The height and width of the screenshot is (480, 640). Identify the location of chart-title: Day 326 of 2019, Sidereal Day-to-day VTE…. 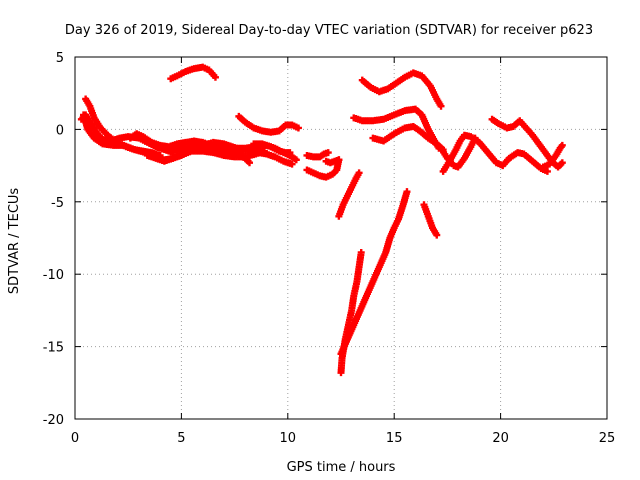
(329, 30).